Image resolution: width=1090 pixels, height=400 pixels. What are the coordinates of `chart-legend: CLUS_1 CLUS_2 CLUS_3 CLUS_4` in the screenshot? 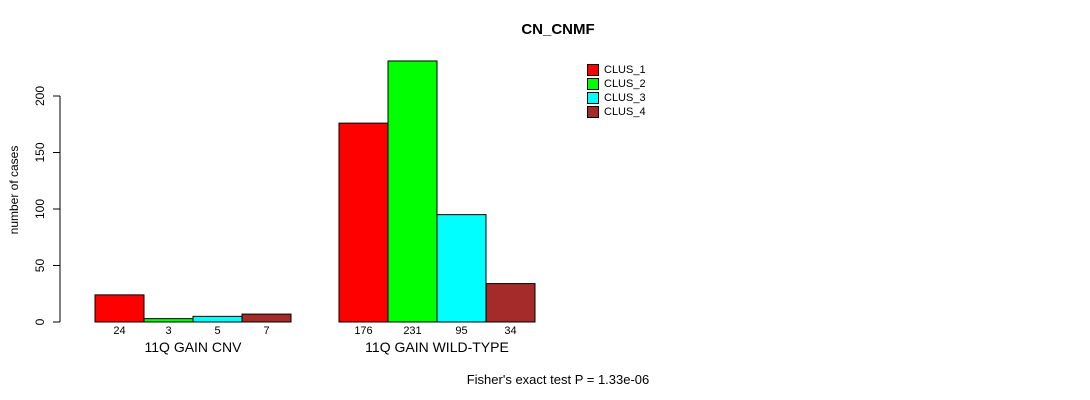 It's located at (616, 91).